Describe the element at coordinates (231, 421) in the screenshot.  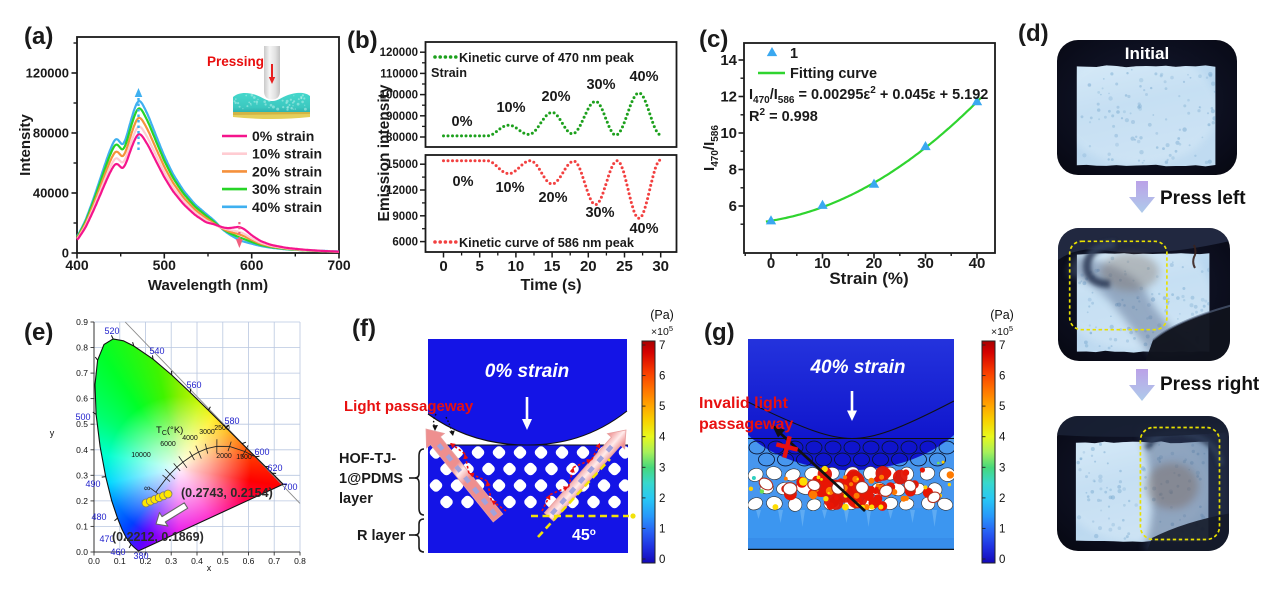
I see `svg-text: 580` at that location.